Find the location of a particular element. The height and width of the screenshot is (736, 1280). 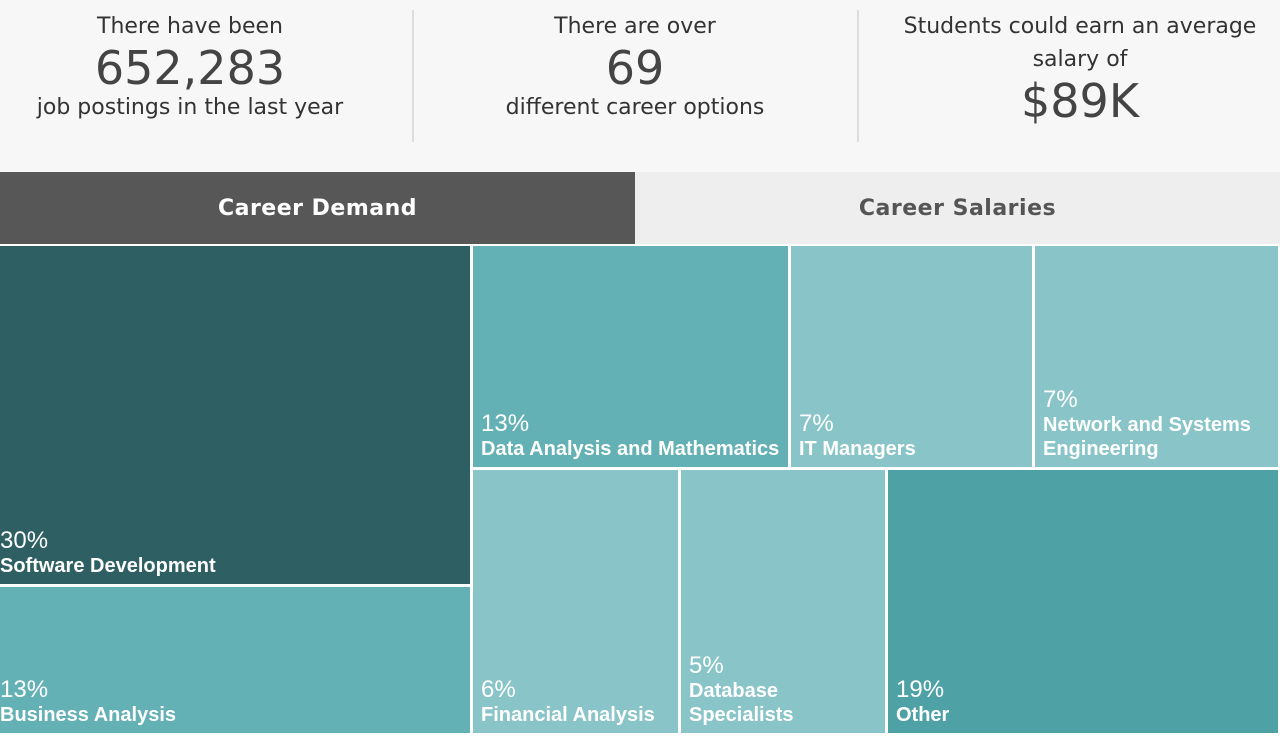

cell-label: 7% Network and Systems Engineering is located at coordinates (1150, 424).